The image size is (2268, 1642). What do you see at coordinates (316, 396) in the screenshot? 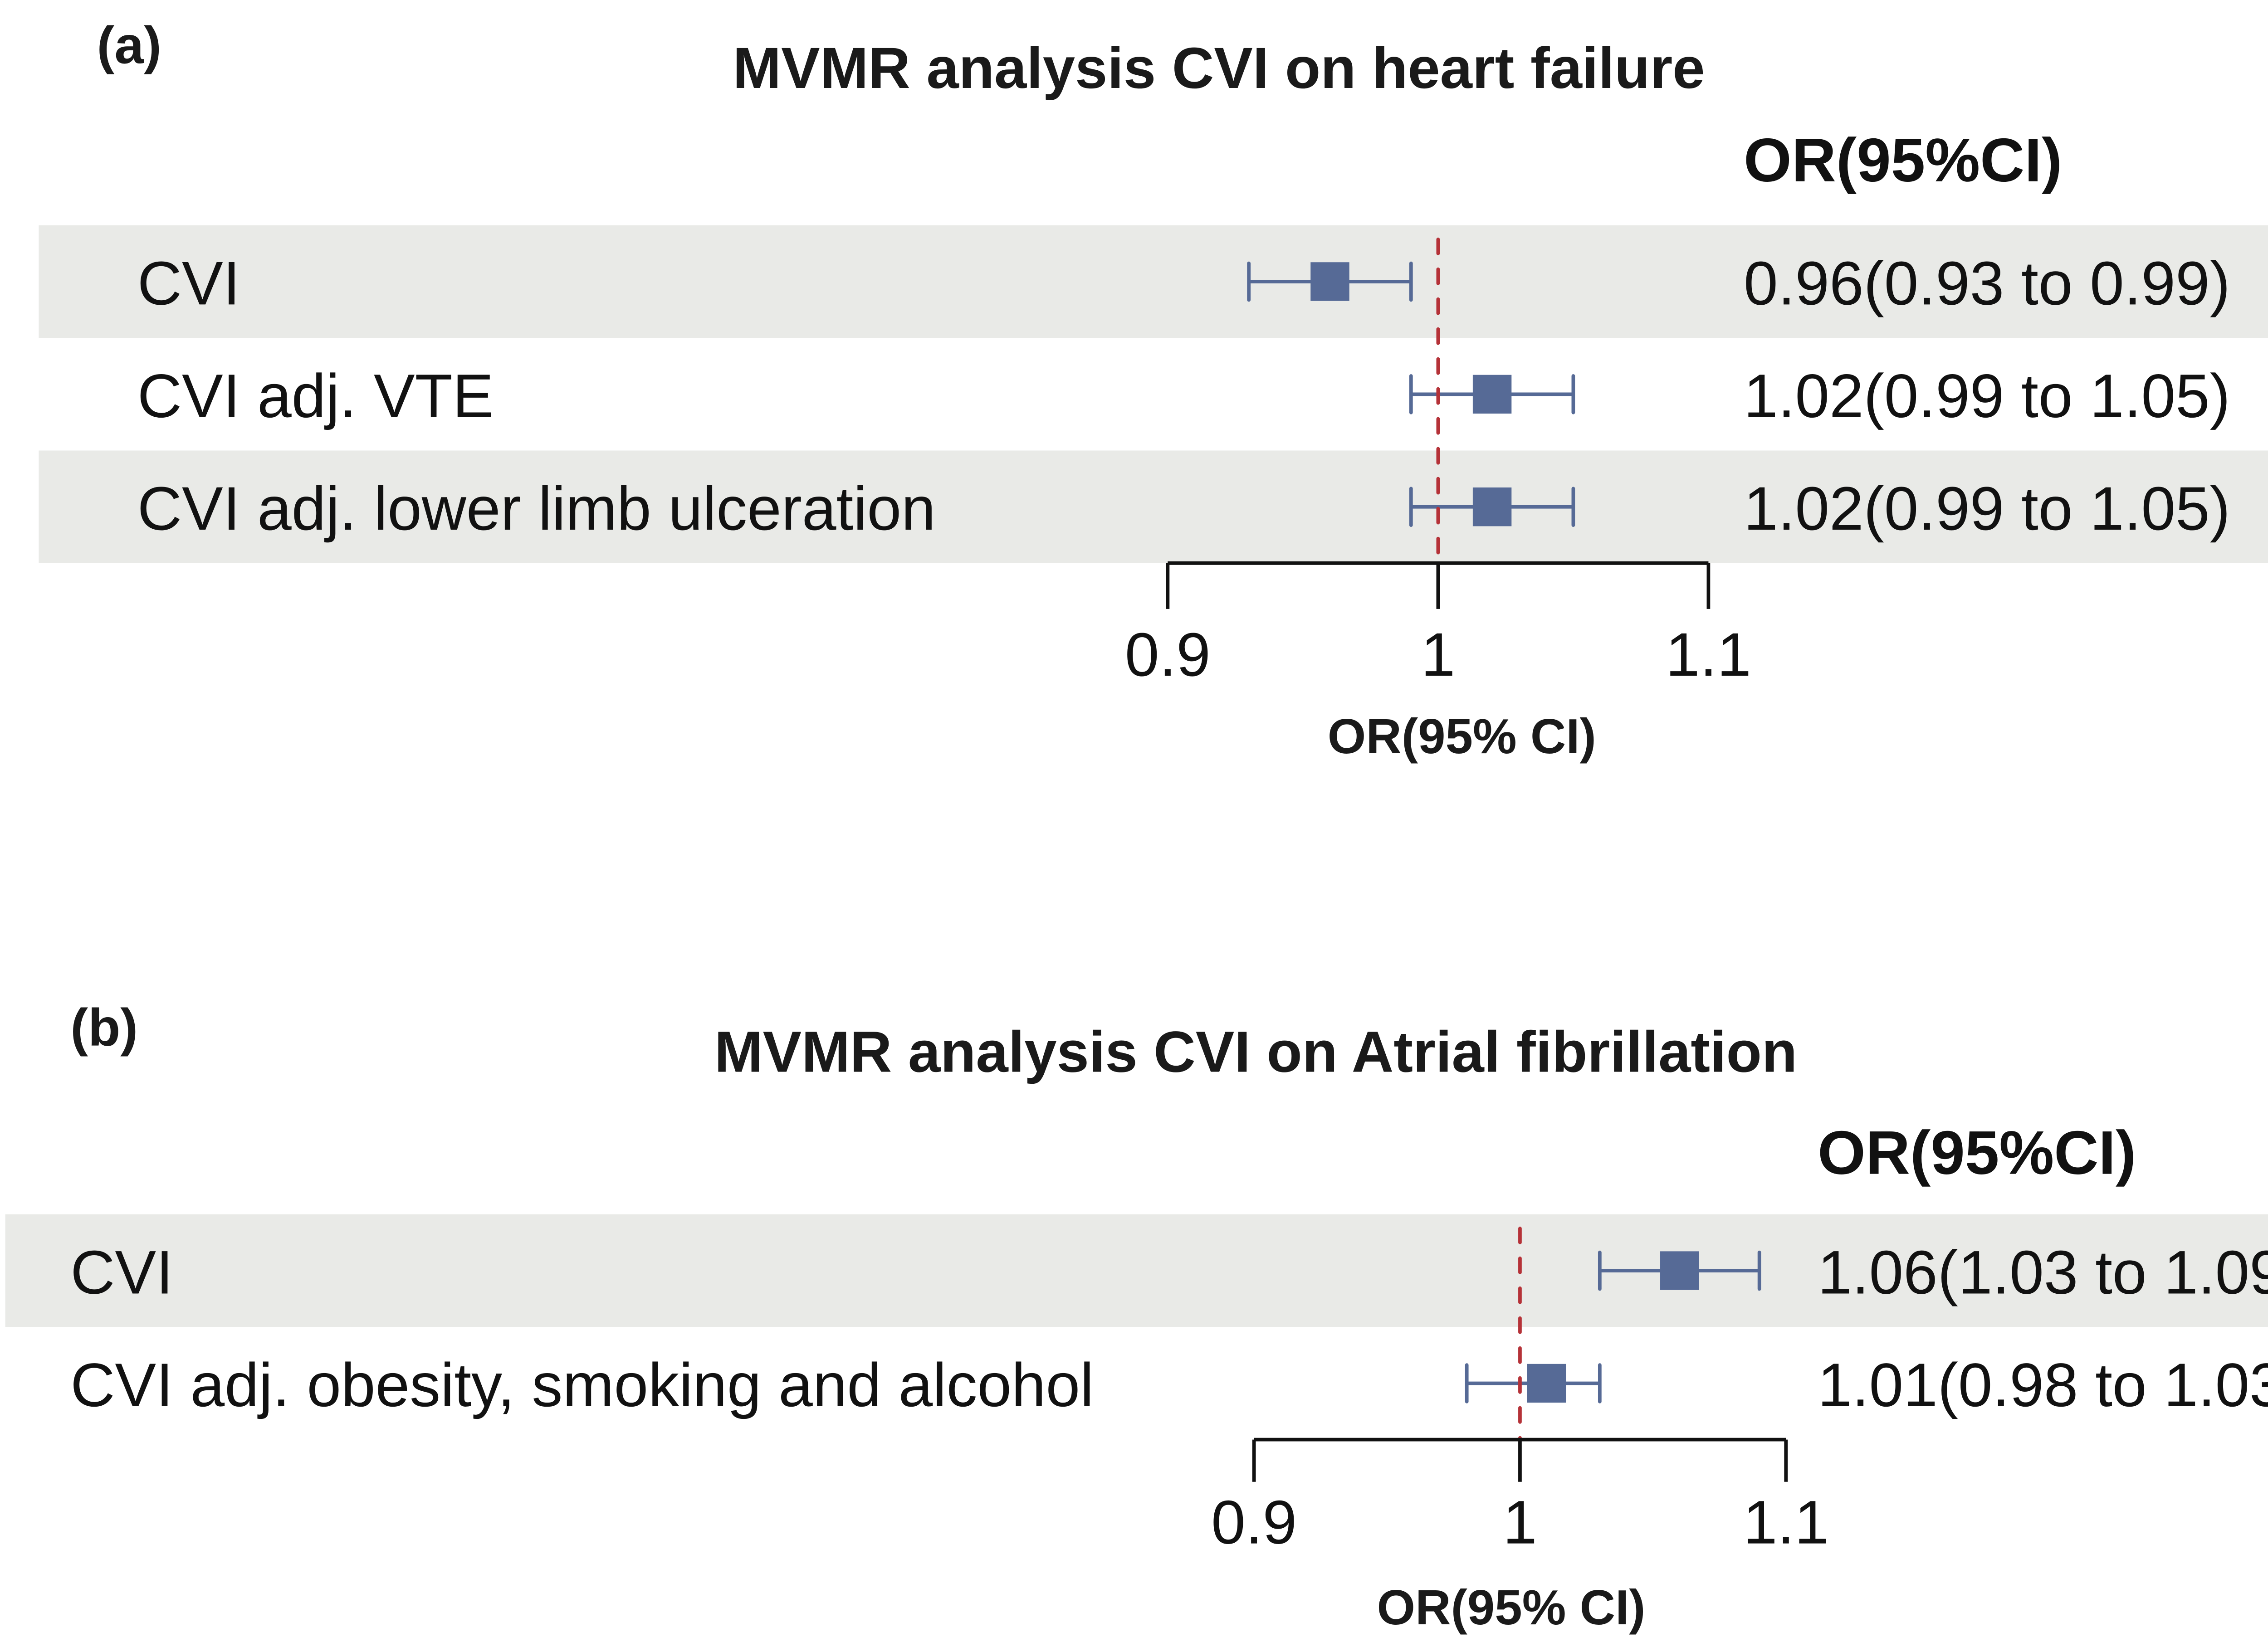
I see `row-label: CVI adj. VTE` at bounding box center [316, 396].